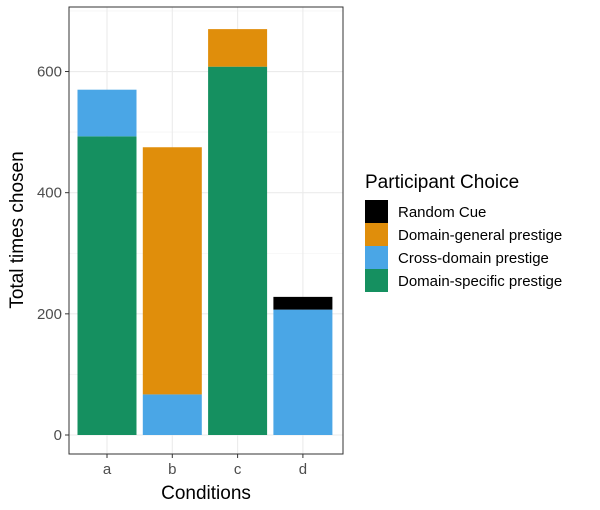 Image resolution: width=600 pixels, height=510 pixels. I want to click on legend-title: Participant Choice, so click(442, 182).